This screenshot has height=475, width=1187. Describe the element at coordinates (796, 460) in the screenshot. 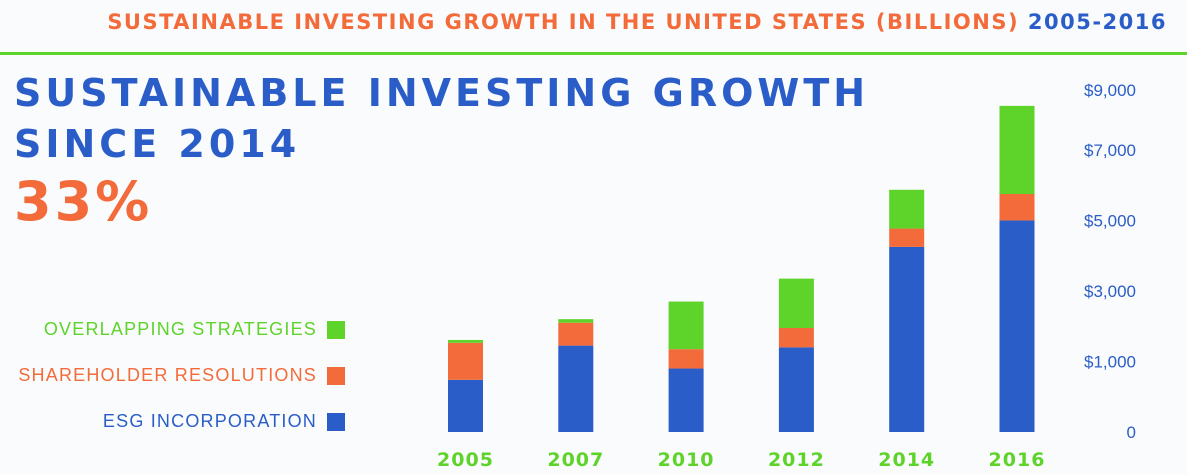

I see `x-tick-label: 2012` at that location.